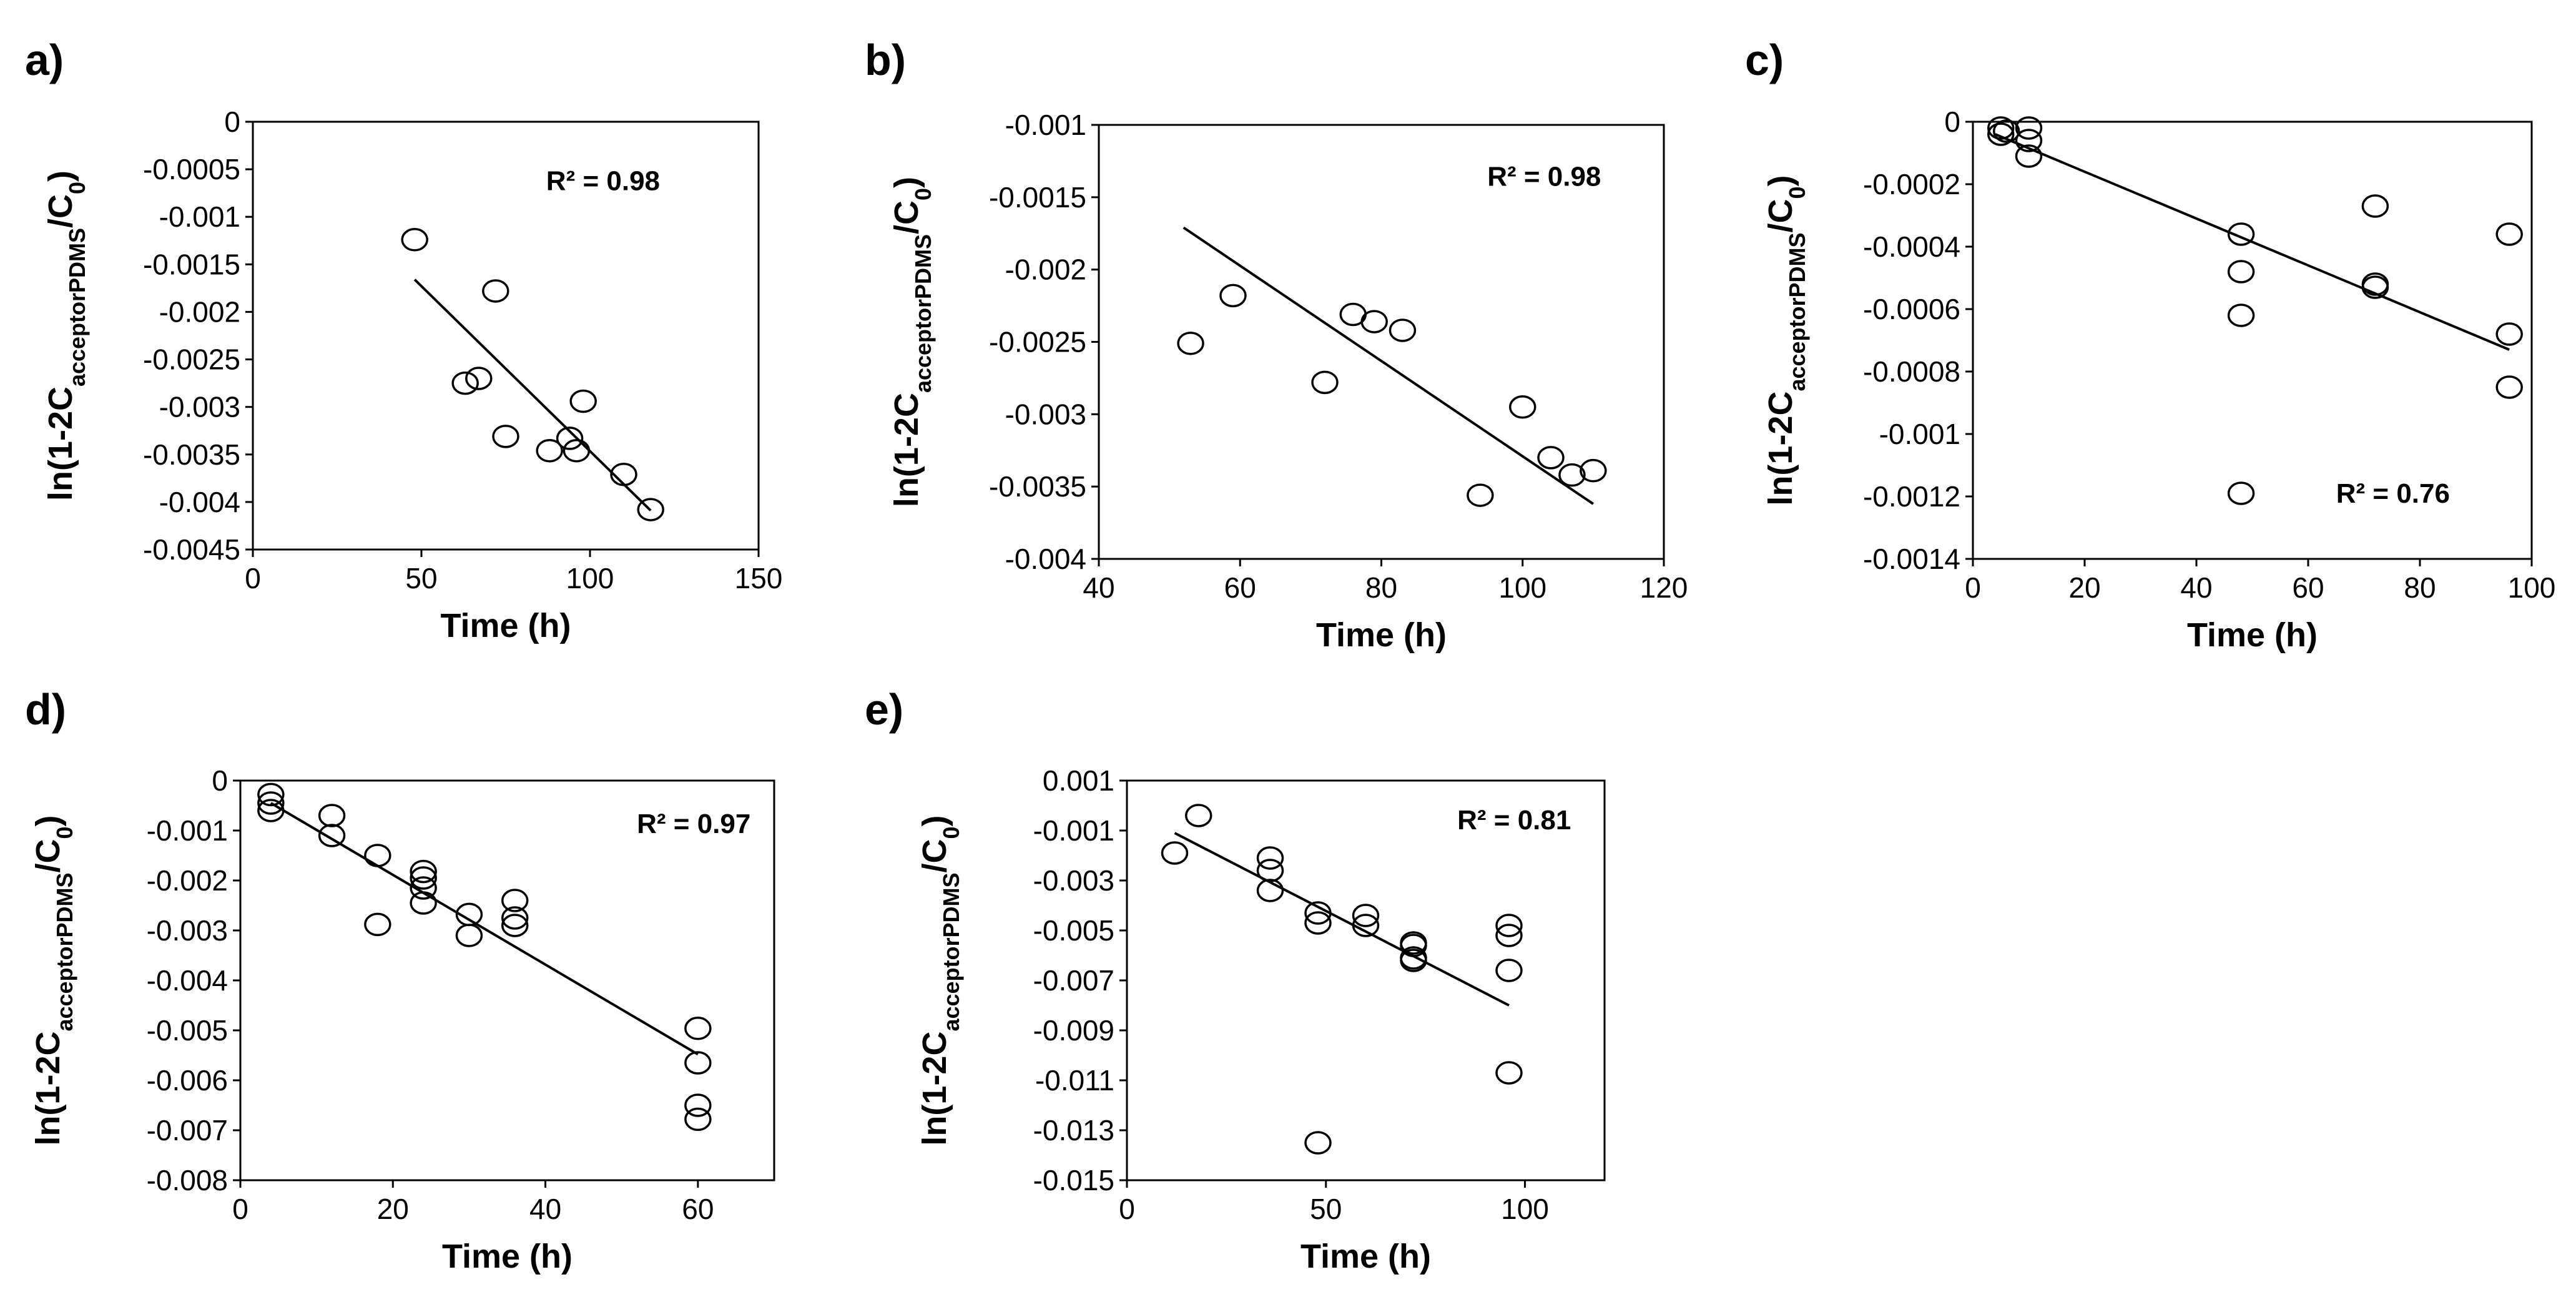 Image resolution: width=2576 pixels, height=1302 pixels. What do you see at coordinates (1911, 246) in the screenshot?
I see `y-tick-label: -0.0004` at bounding box center [1911, 246].